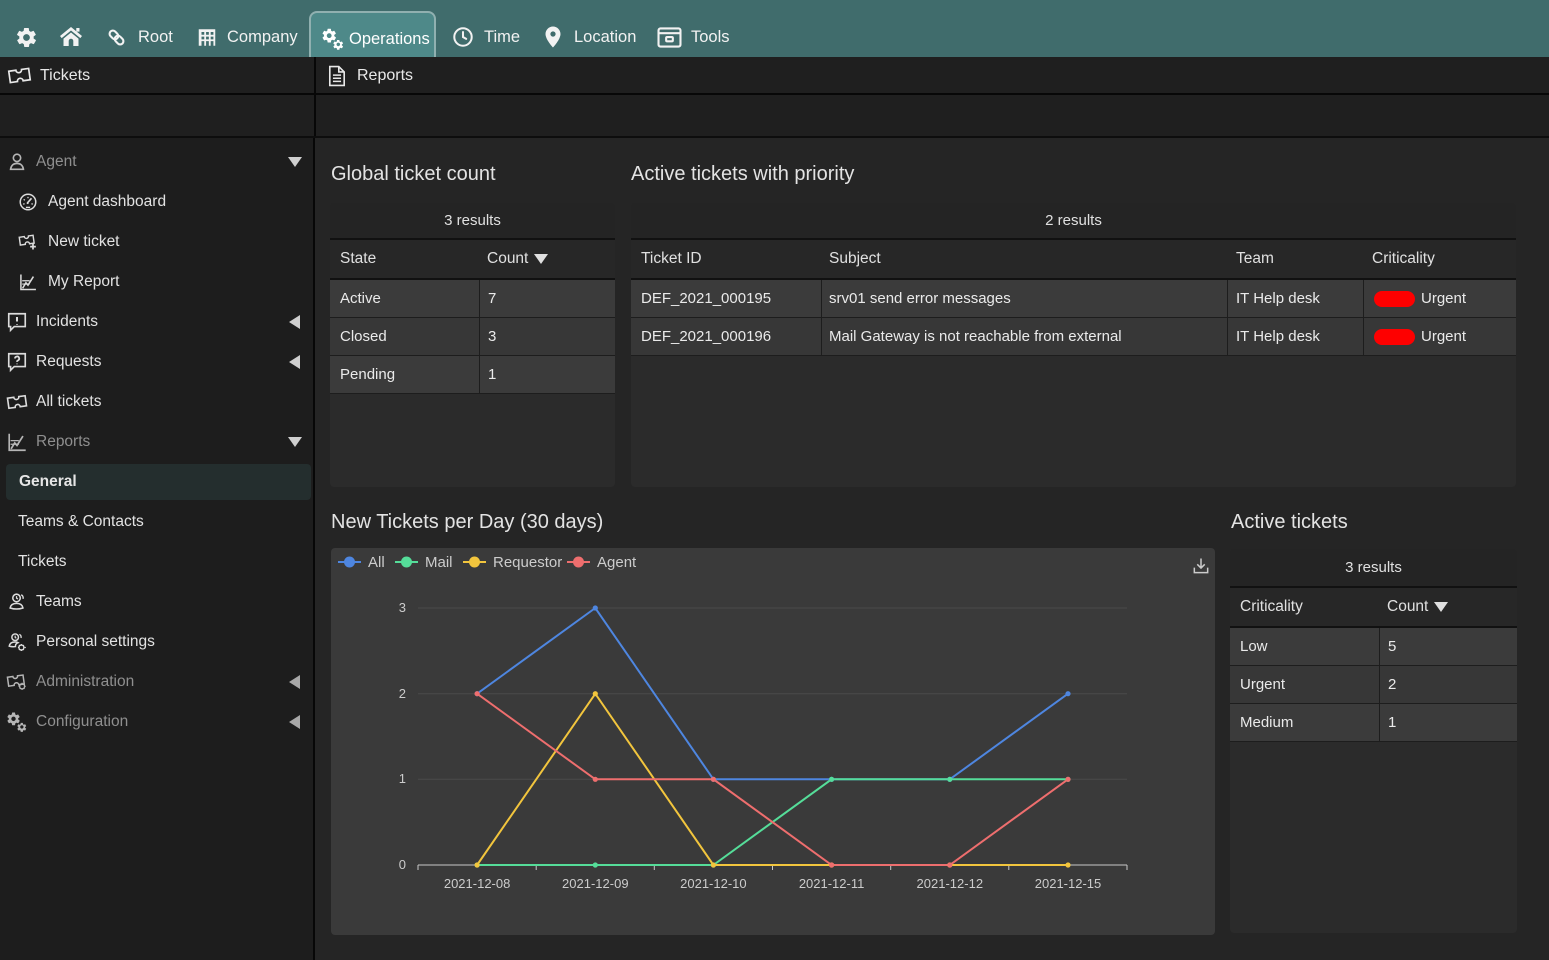  What do you see at coordinates (477, 883) in the screenshot?
I see `svg-text: 2021-12-08` at bounding box center [477, 883].